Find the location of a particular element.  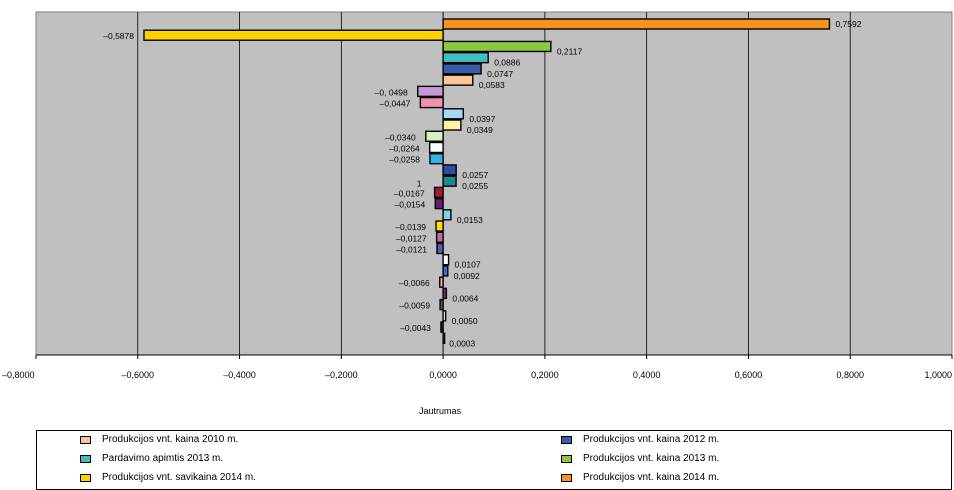

legend-label: Produkcijos vnt. savikaina 2014 m. is located at coordinates (179, 477).